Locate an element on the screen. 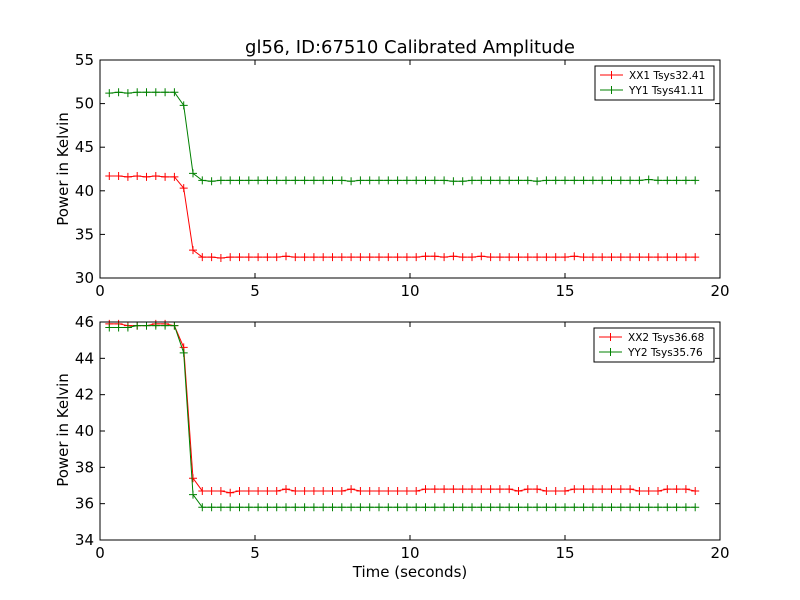  x-tick-label: 10 is located at coordinates (409, 291).